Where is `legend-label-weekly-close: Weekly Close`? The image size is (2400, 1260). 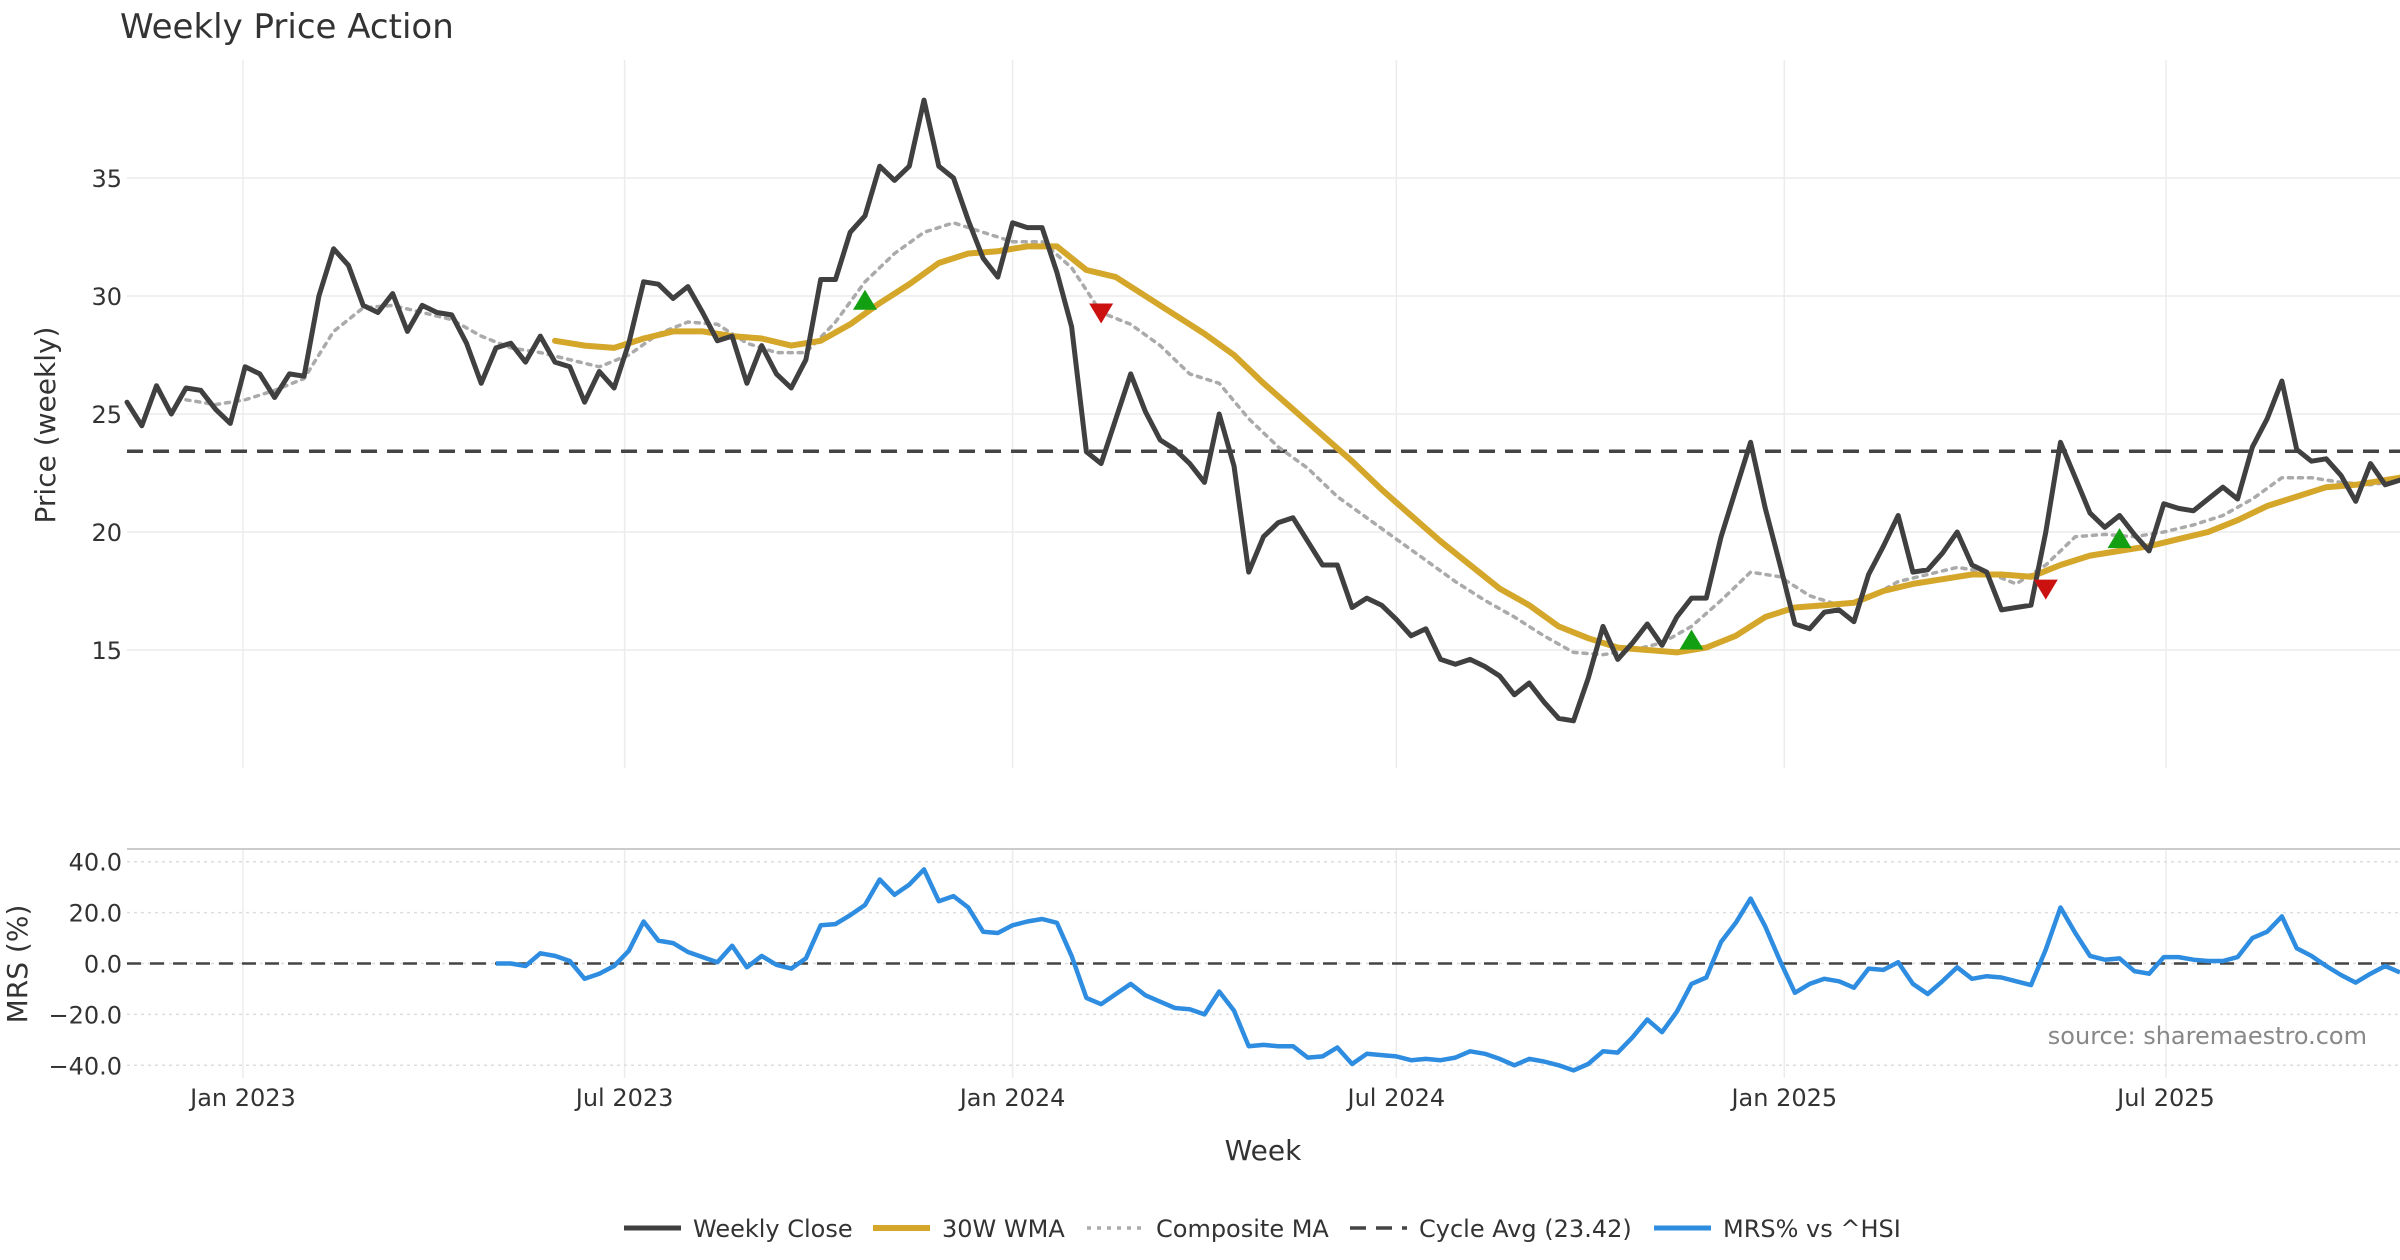
legend-label-weekly-close: Weekly Close is located at coordinates (773, 1229).